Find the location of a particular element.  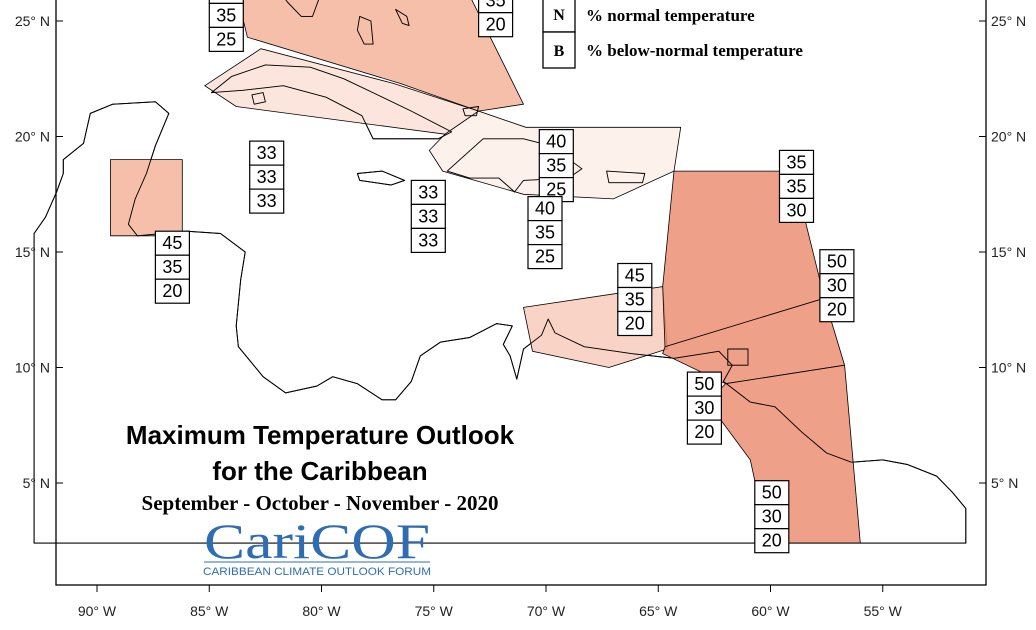

lat-label-right: 20° N is located at coordinates (1008, 137).